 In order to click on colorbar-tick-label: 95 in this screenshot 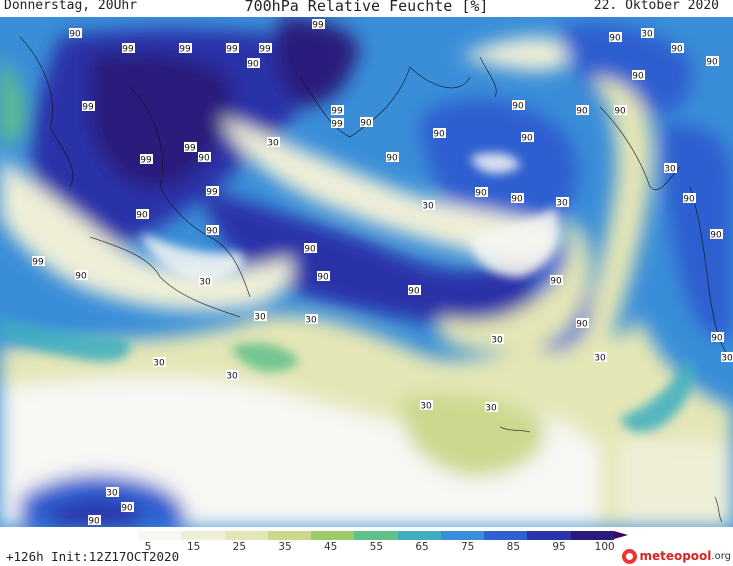, I will do `click(559, 547)`.